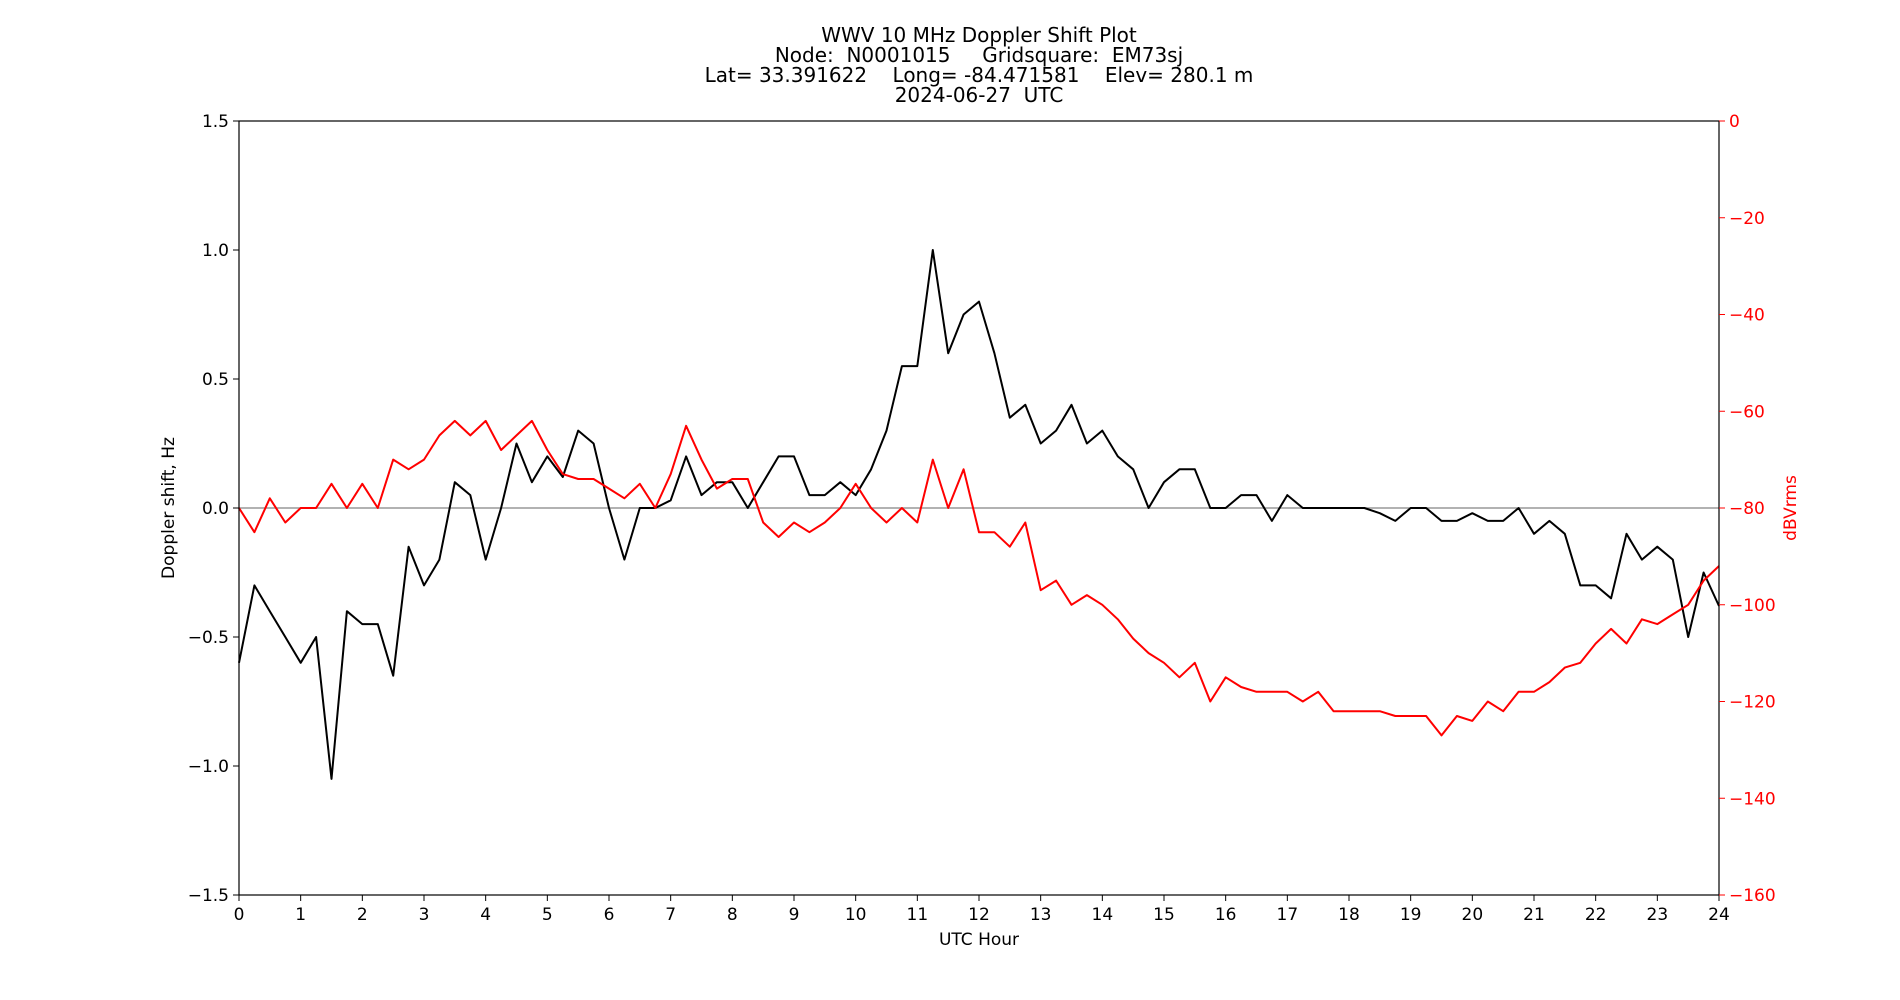  What do you see at coordinates (918, 915) in the screenshot?
I see `x-tick-label: 11` at bounding box center [918, 915].